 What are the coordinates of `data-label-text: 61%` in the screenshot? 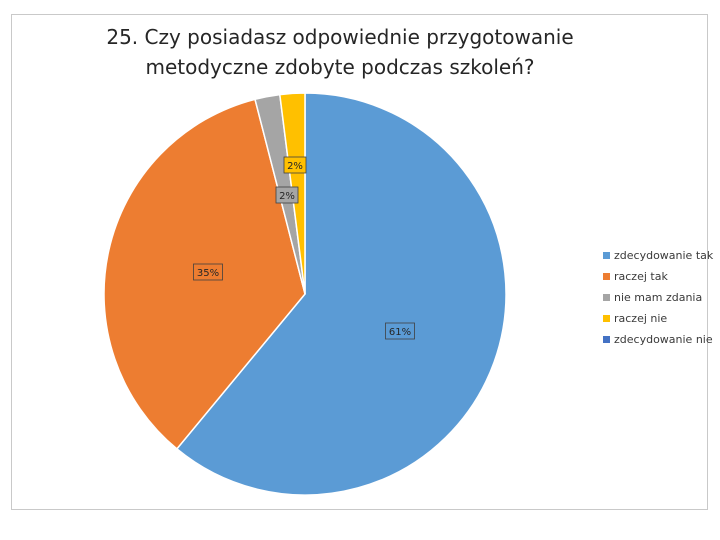 It's located at (400, 332).